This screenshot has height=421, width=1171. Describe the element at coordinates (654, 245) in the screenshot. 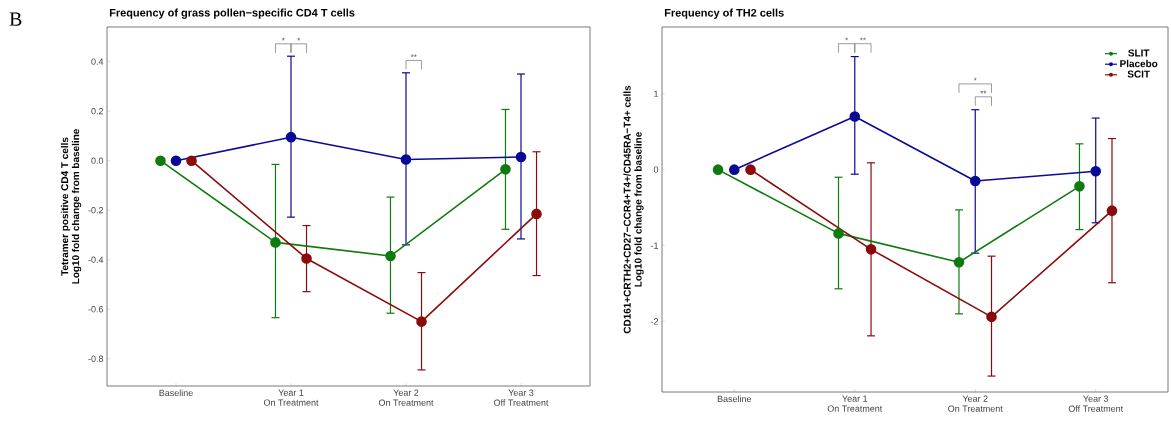

I see `y-tick-label: -1` at that location.